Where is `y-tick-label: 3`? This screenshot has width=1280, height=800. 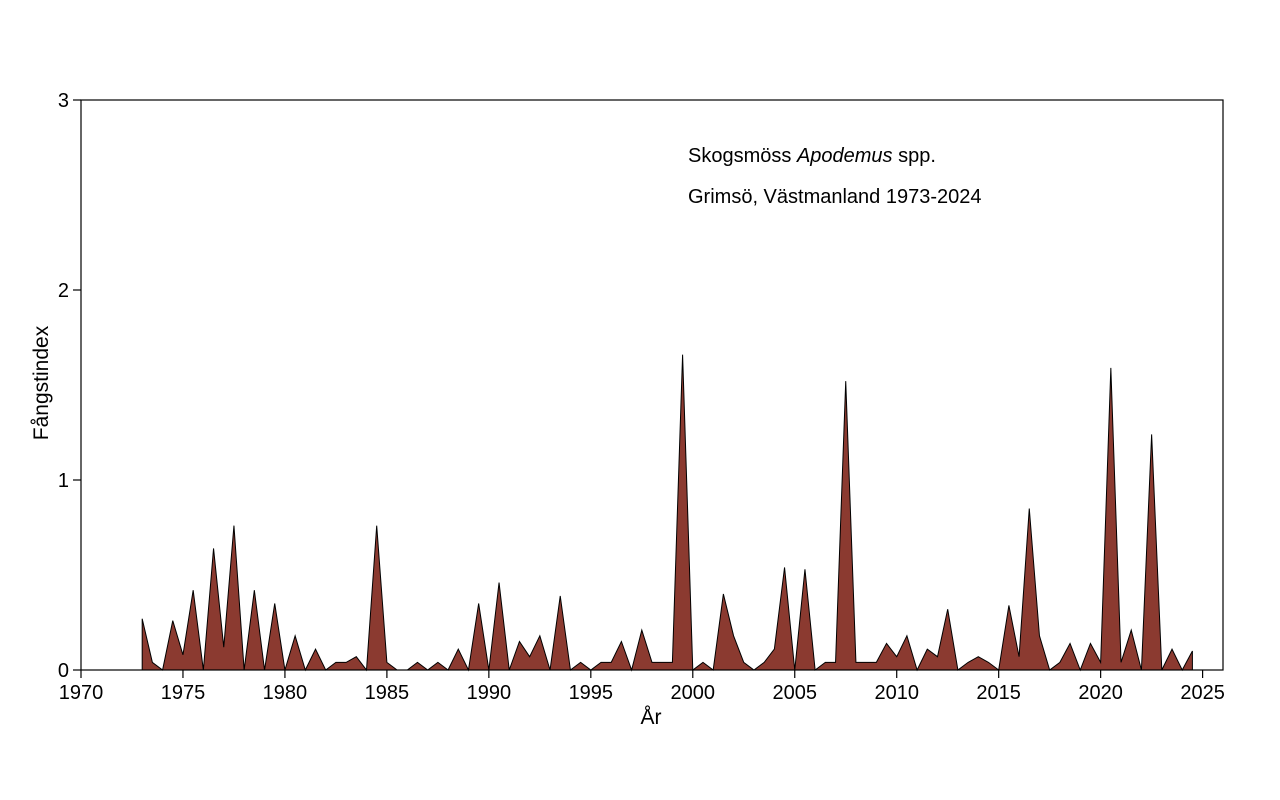 y-tick-label: 3 is located at coordinates (63, 101).